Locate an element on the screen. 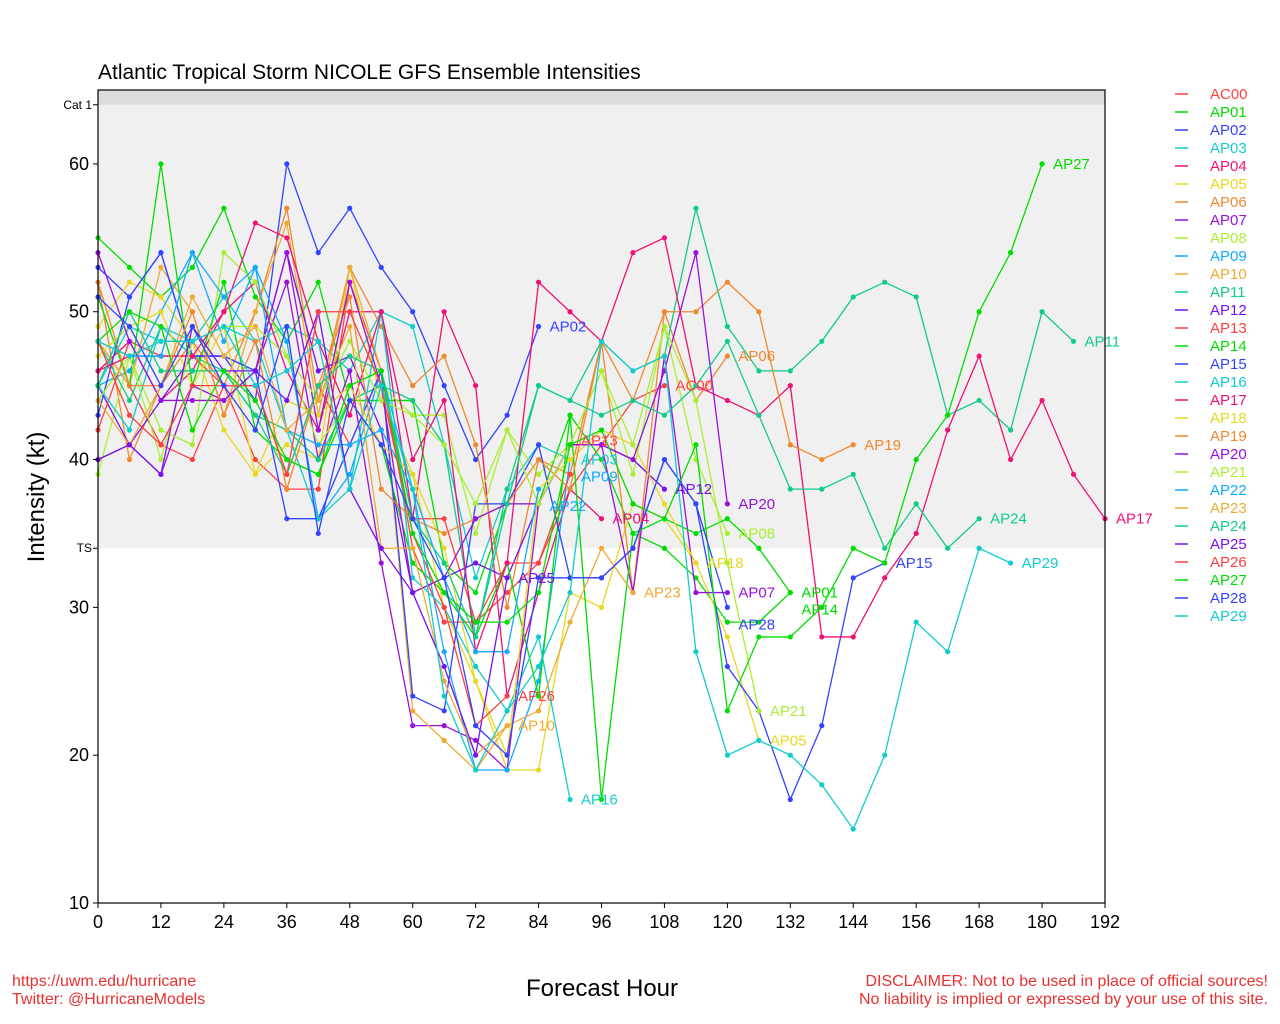 The width and height of the screenshot is (1280, 1024). legend-label: AP07 is located at coordinates (1228, 220).